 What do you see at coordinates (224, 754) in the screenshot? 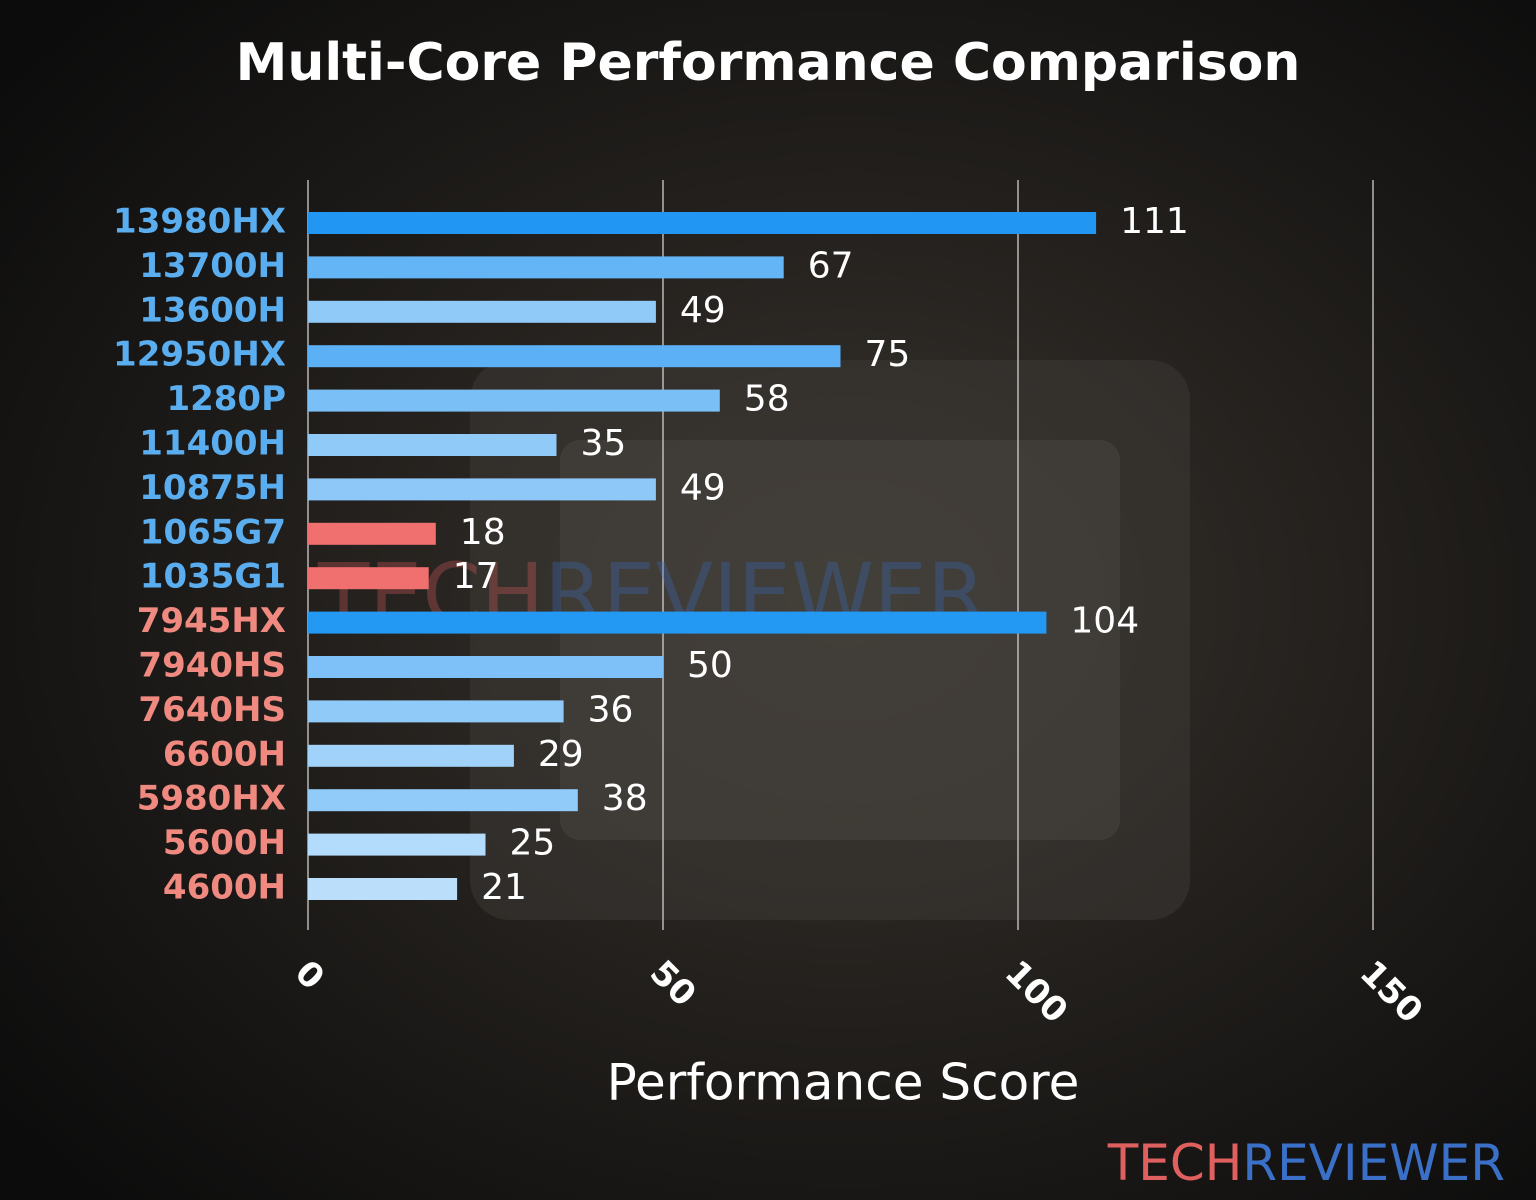
I see `y-tick-label: 6600H` at bounding box center [224, 754].